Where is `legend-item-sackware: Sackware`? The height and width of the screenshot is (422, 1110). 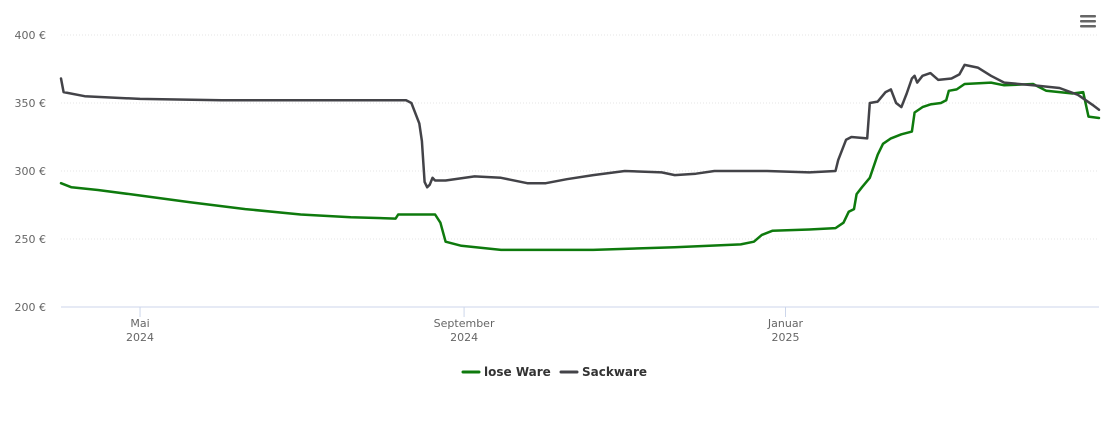
legend-item-sackware: Sackware is located at coordinates (603, 372).